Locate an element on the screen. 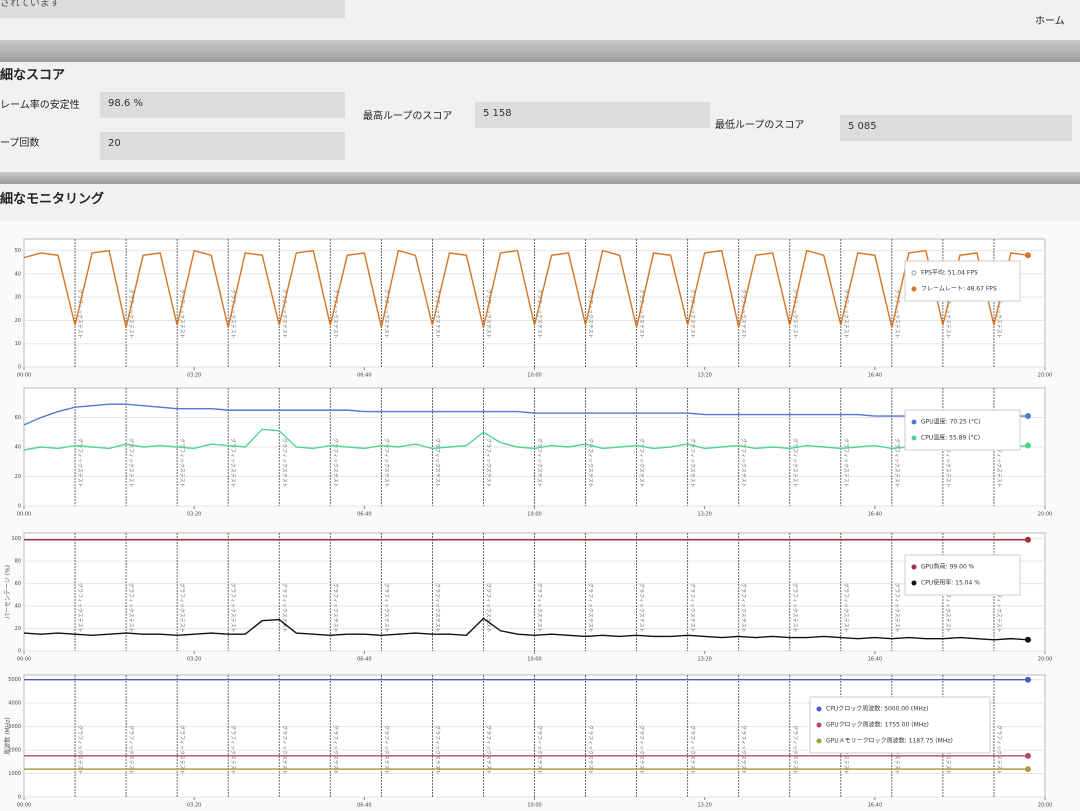 The width and height of the screenshot is (1080, 811). legend-label: FPS平均: 51.04 FPS is located at coordinates (949, 273).